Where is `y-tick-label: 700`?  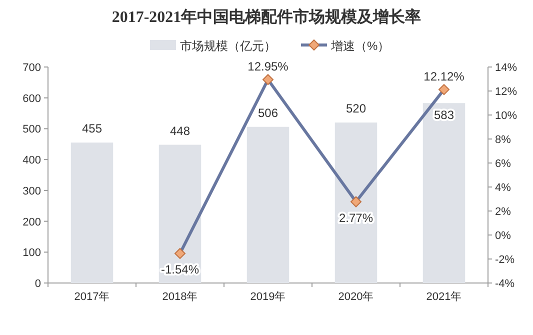
y-tick-label: 700 is located at coordinates (31, 68).